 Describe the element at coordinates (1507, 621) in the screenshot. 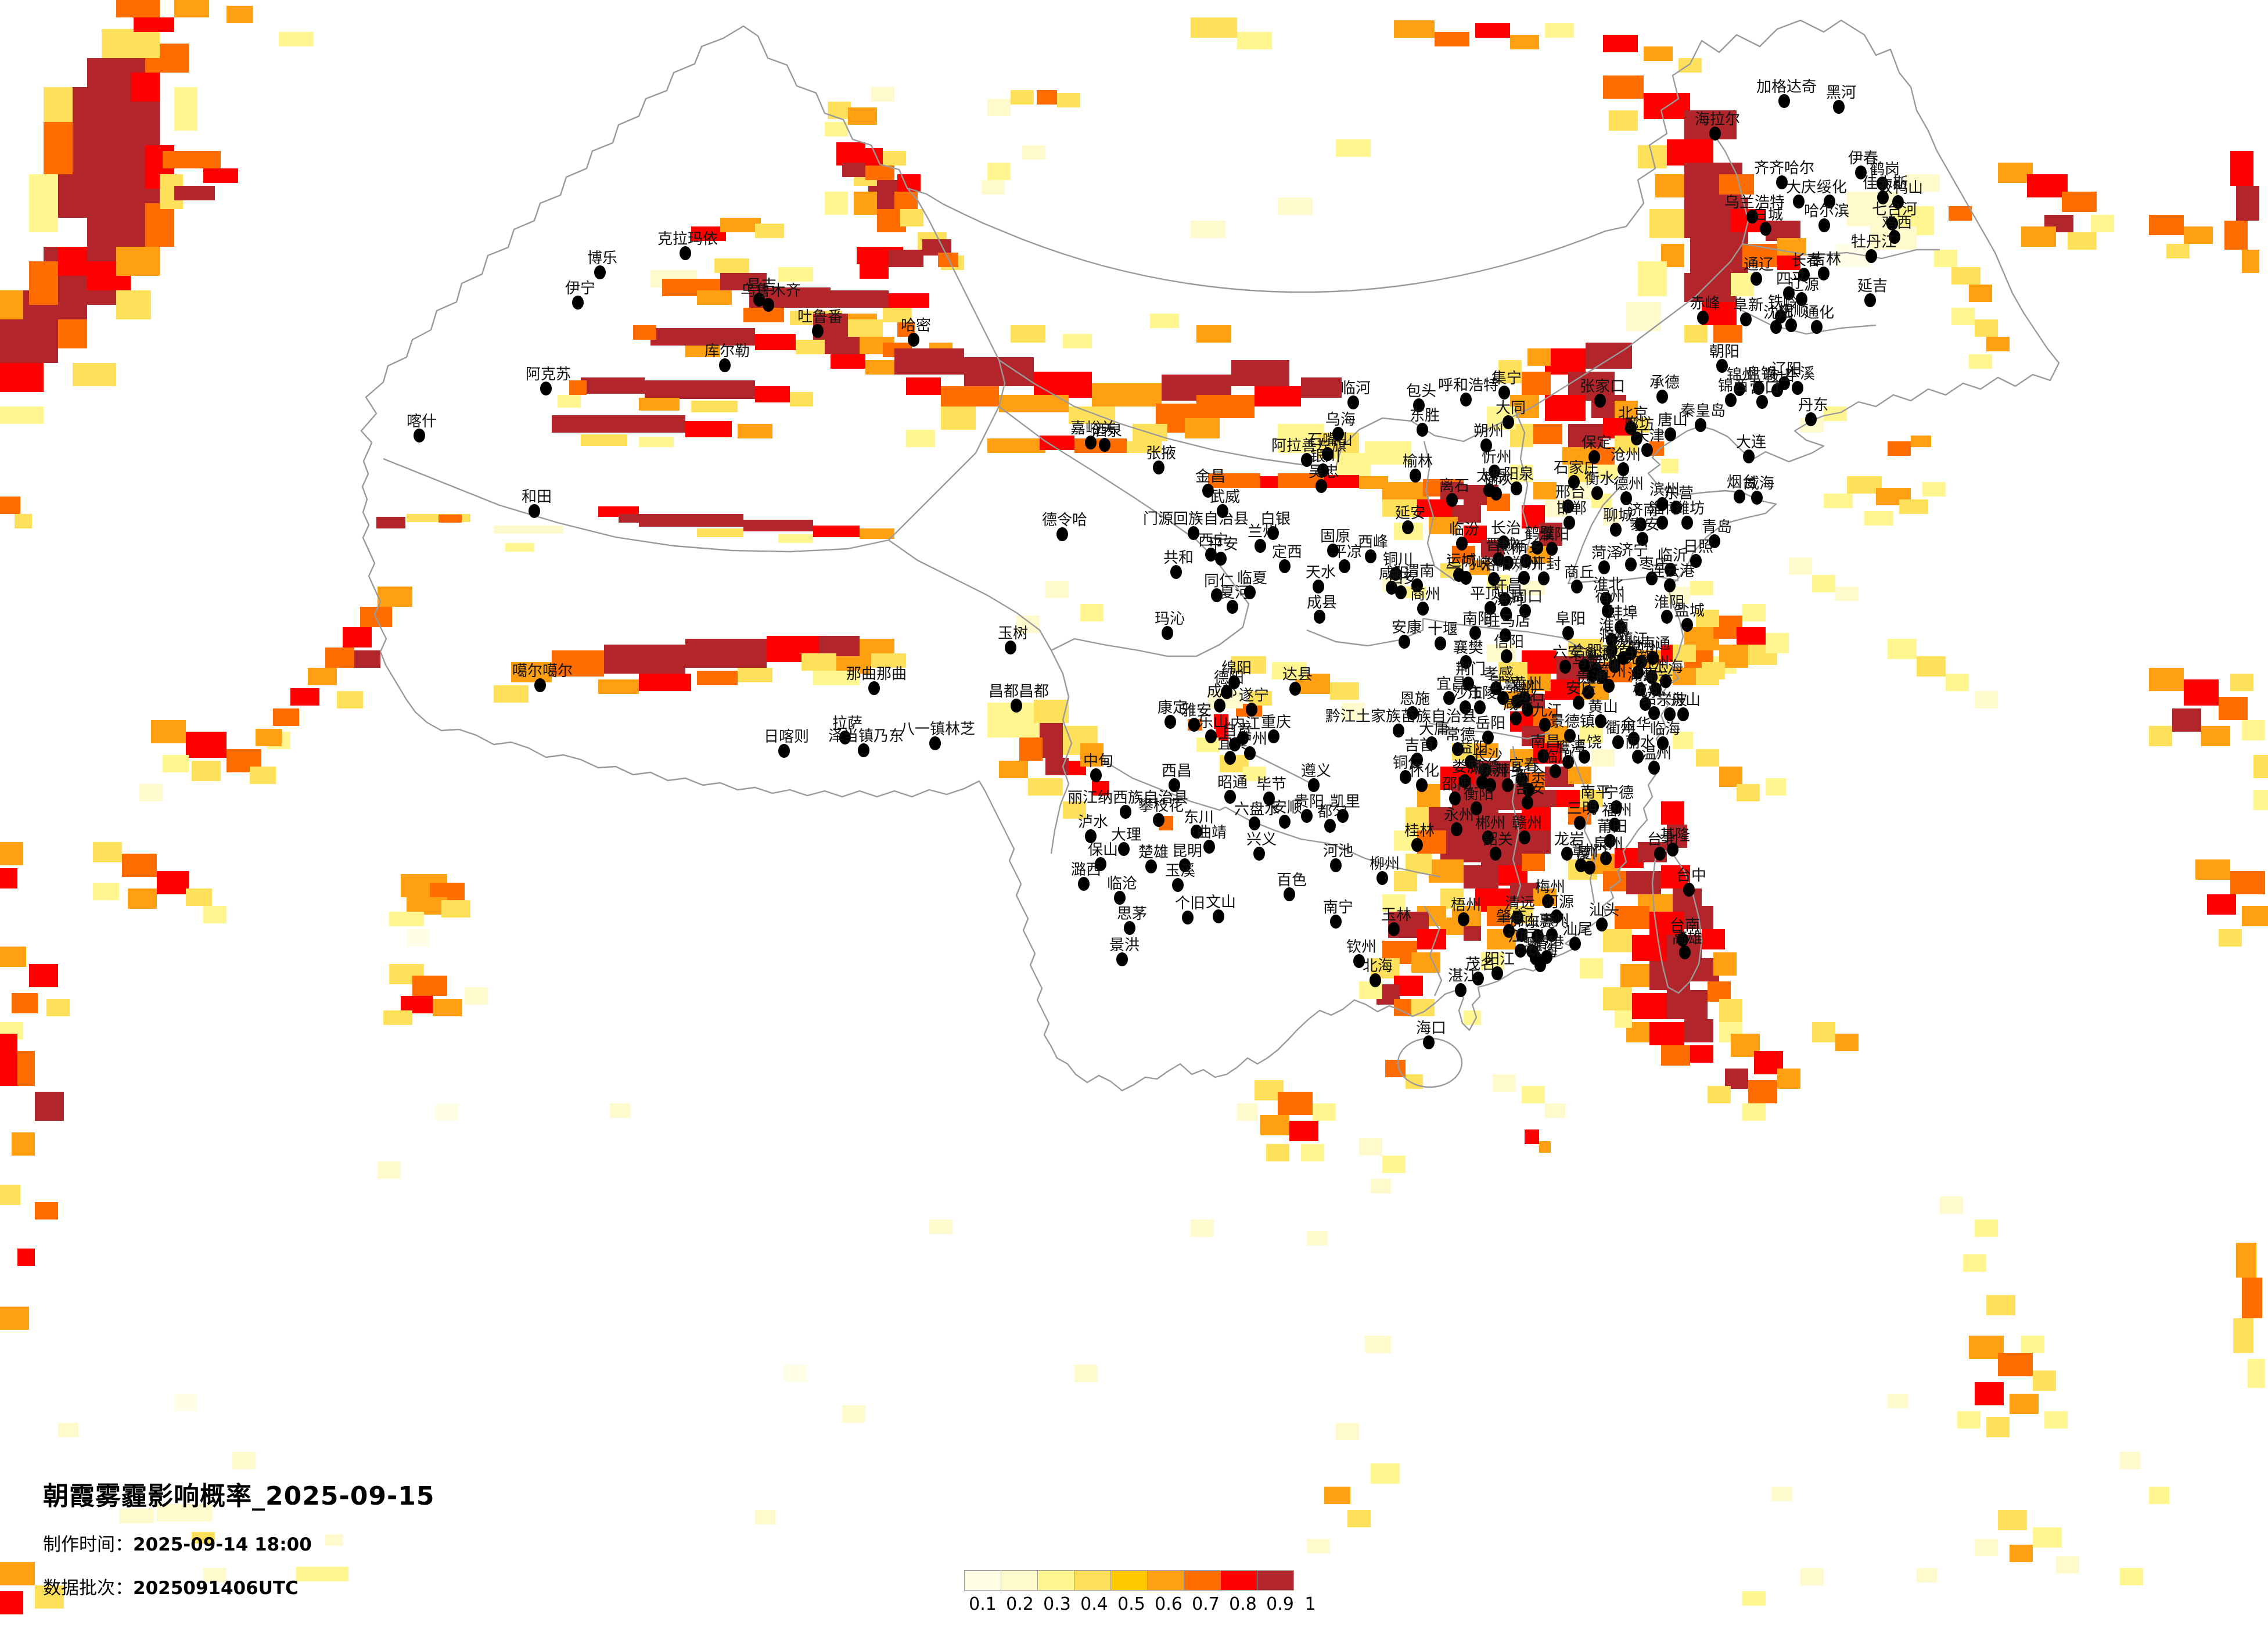

I see `city-label: 驻马店` at that location.